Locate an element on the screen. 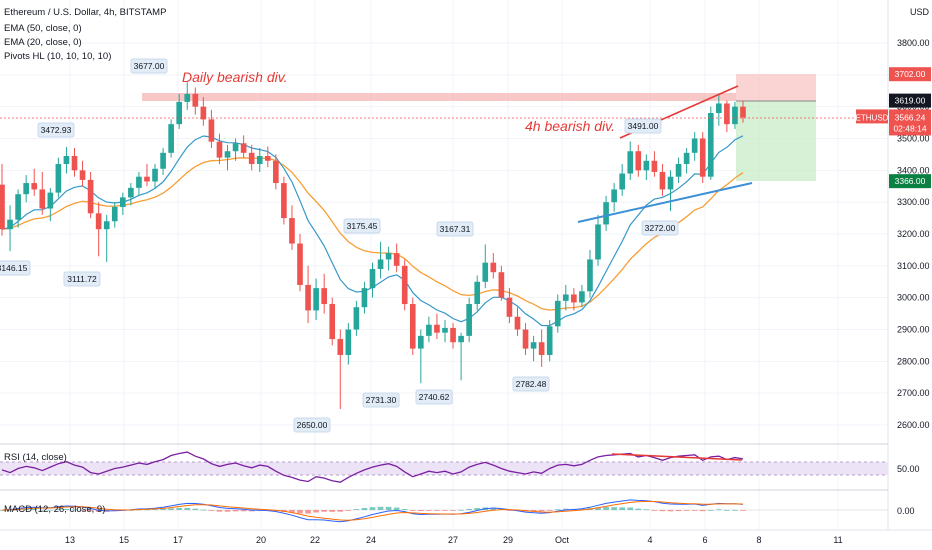 The image size is (932, 550). pivot-label: 2782.48 is located at coordinates (531, 384).